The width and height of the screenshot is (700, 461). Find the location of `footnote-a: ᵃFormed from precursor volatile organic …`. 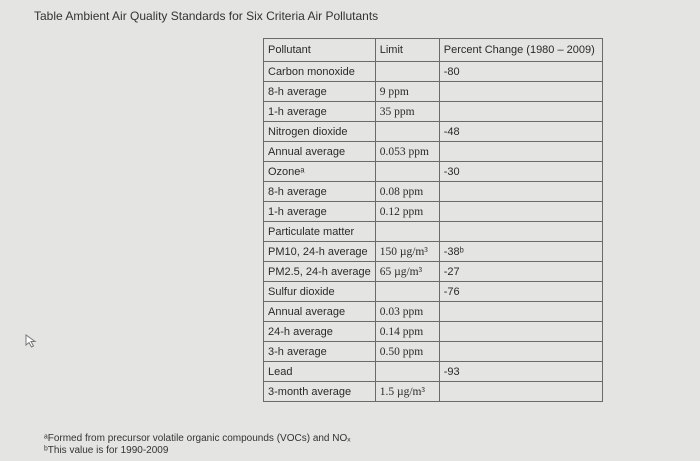

footnote-a: ᵃFormed from precursor volatile organic … is located at coordinates (197, 438).